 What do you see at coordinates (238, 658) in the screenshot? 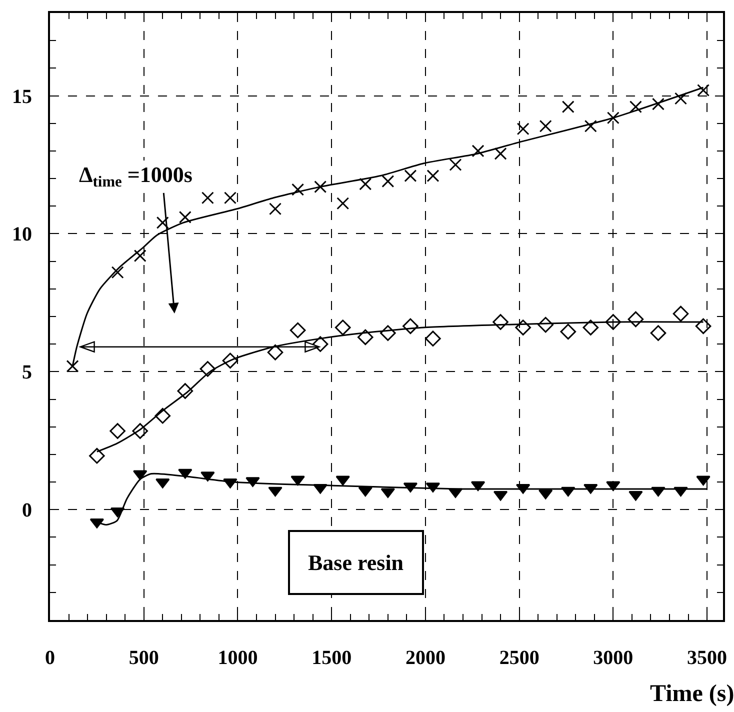
I see `x-tick-label: 1000` at bounding box center [238, 658].